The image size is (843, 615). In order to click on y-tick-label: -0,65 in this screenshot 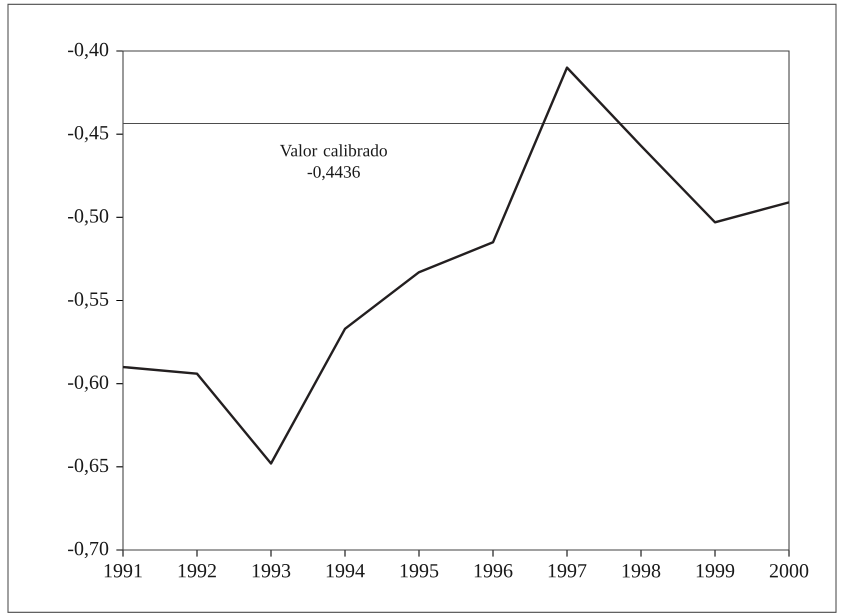, I will do `click(88, 467)`.